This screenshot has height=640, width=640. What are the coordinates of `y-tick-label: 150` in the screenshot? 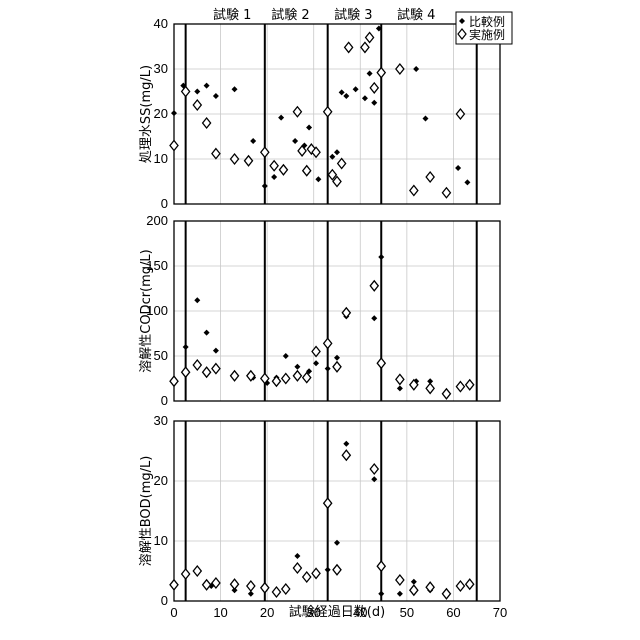 It's located at (157, 265).